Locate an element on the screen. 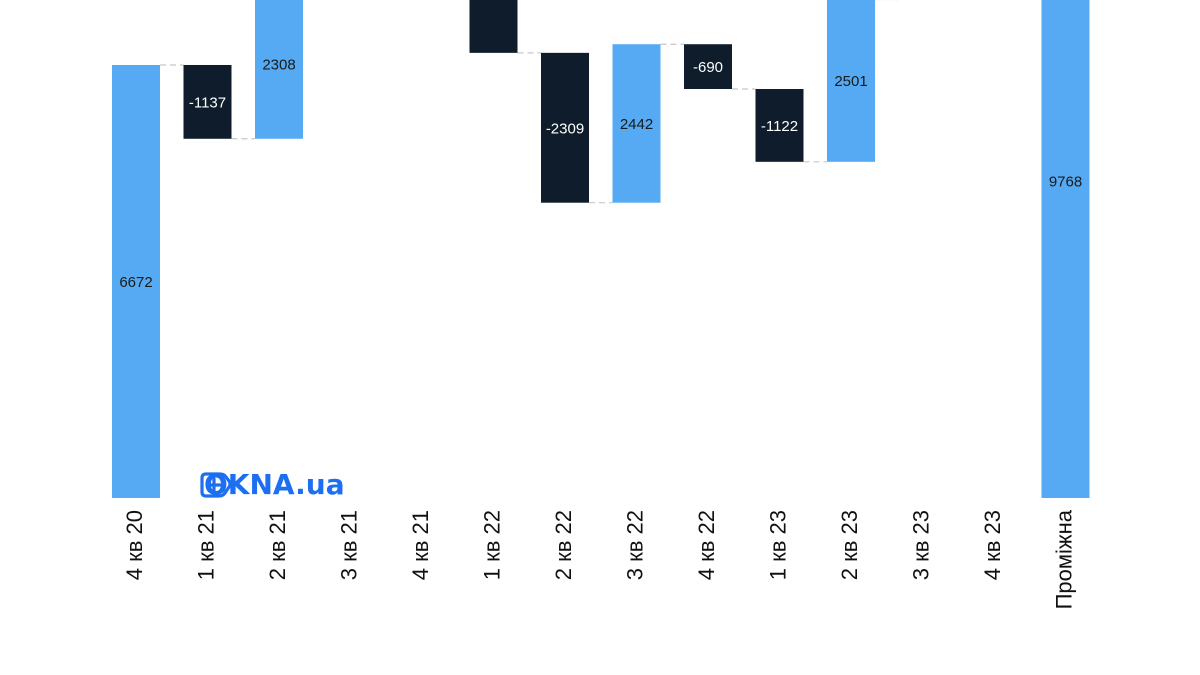 This screenshot has width=1200, height=675. x-tick-label-2: 2 кв 21 is located at coordinates (277, 545).